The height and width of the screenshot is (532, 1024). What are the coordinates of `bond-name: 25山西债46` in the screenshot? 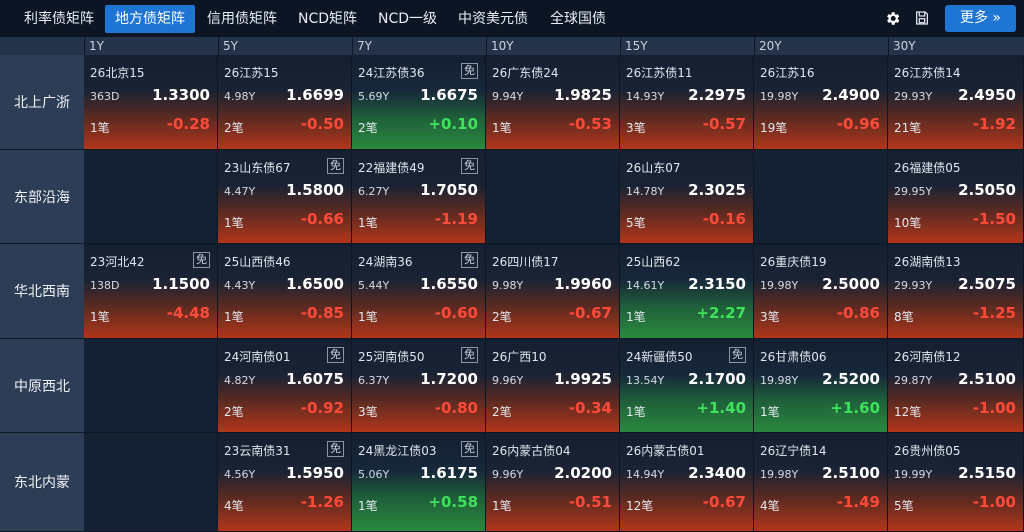 It's located at (257, 262).